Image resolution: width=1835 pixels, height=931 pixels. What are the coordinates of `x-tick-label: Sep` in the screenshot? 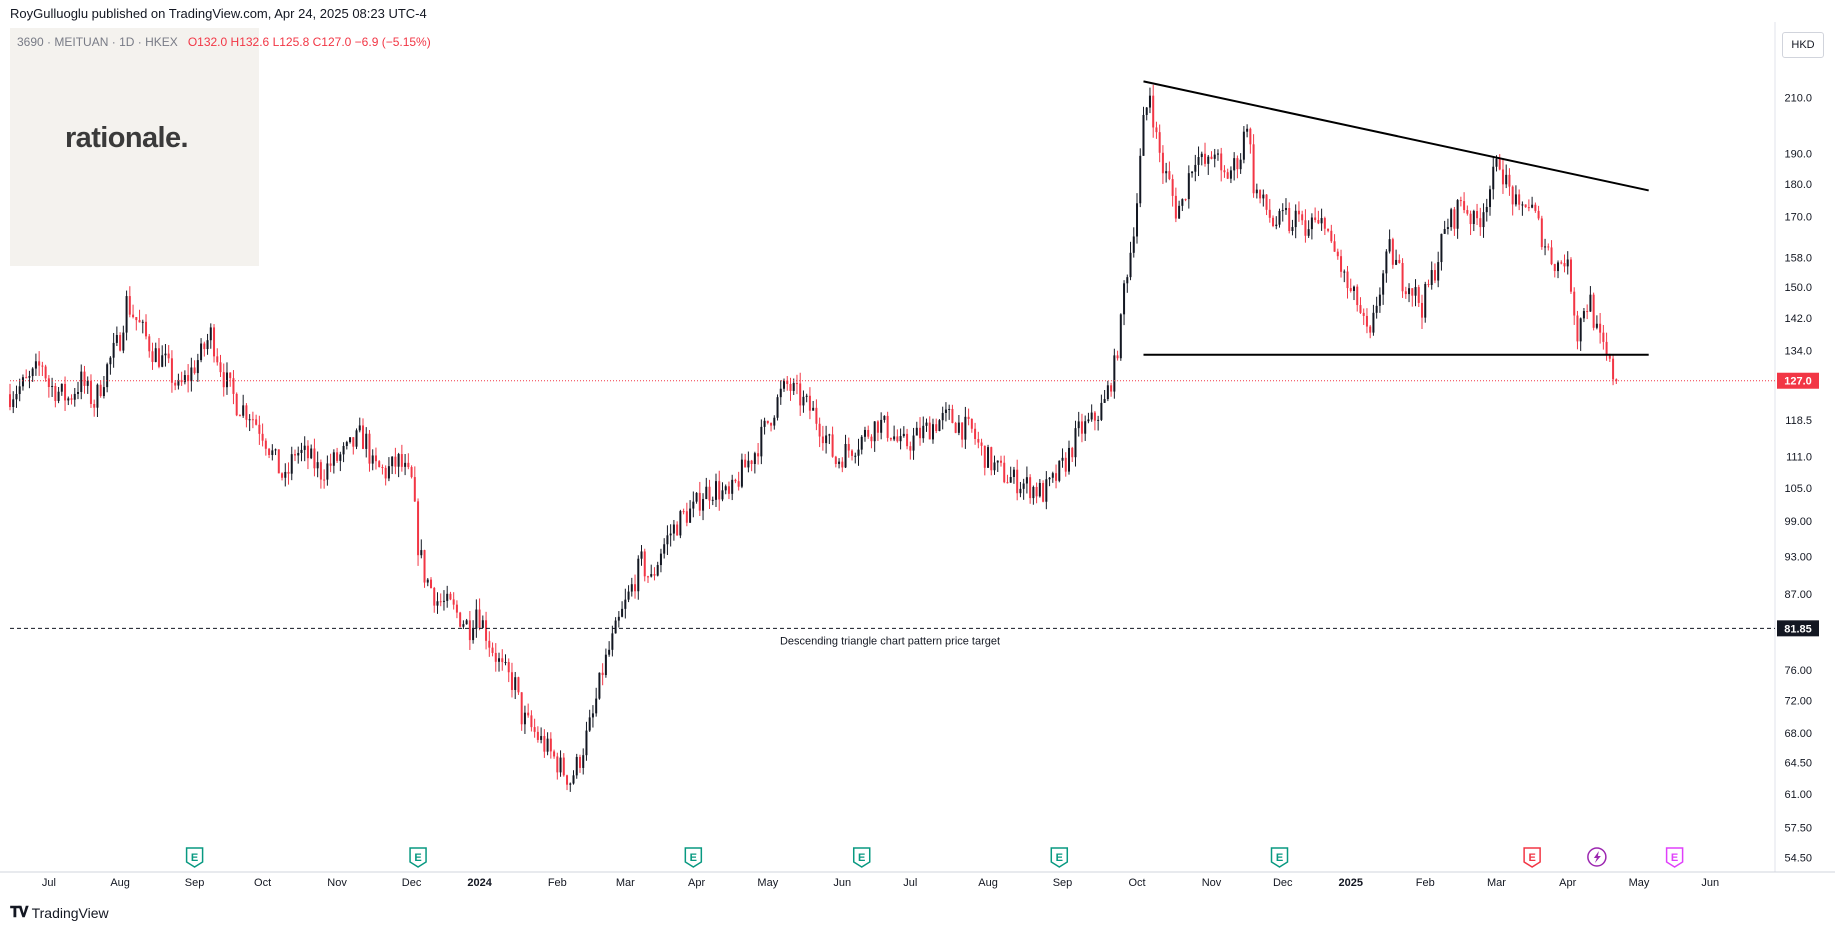 It's located at (1063, 883).